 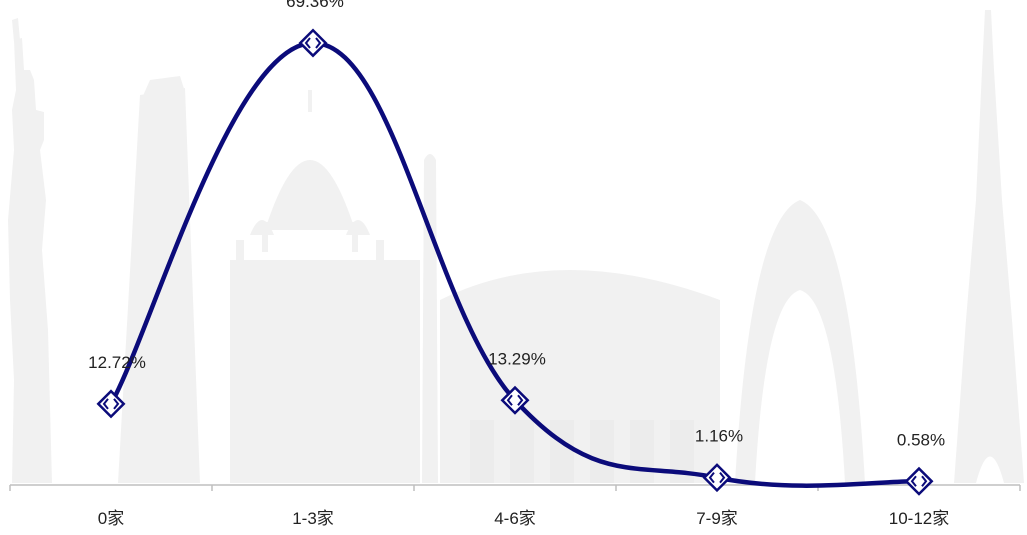 What do you see at coordinates (517, 358) in the screenshot?
I see `data-label: 13.29%` at bounding box center [517, 358].